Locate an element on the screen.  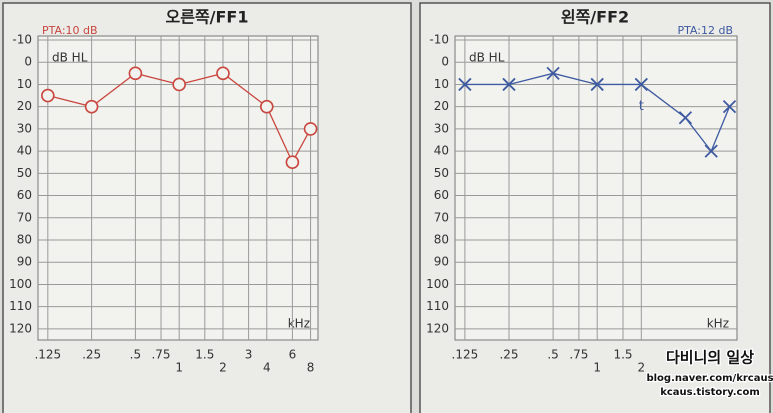
x-tick-label: 6 is located at coordinates (293, 355).